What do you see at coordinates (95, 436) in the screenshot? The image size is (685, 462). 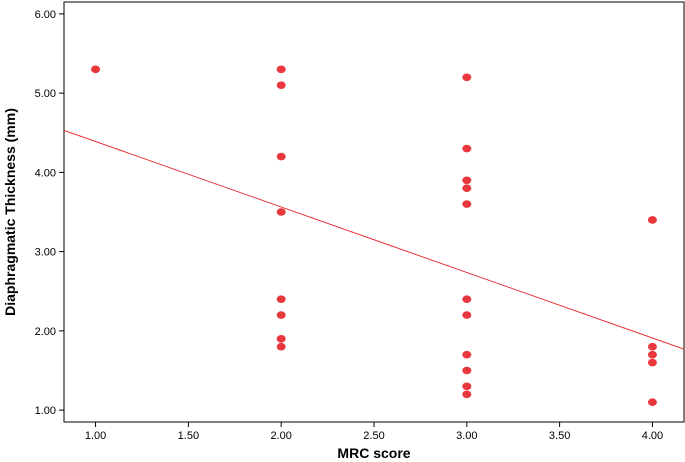 I see `x-tick-label: 1.00` at bounding box center [95, 436].